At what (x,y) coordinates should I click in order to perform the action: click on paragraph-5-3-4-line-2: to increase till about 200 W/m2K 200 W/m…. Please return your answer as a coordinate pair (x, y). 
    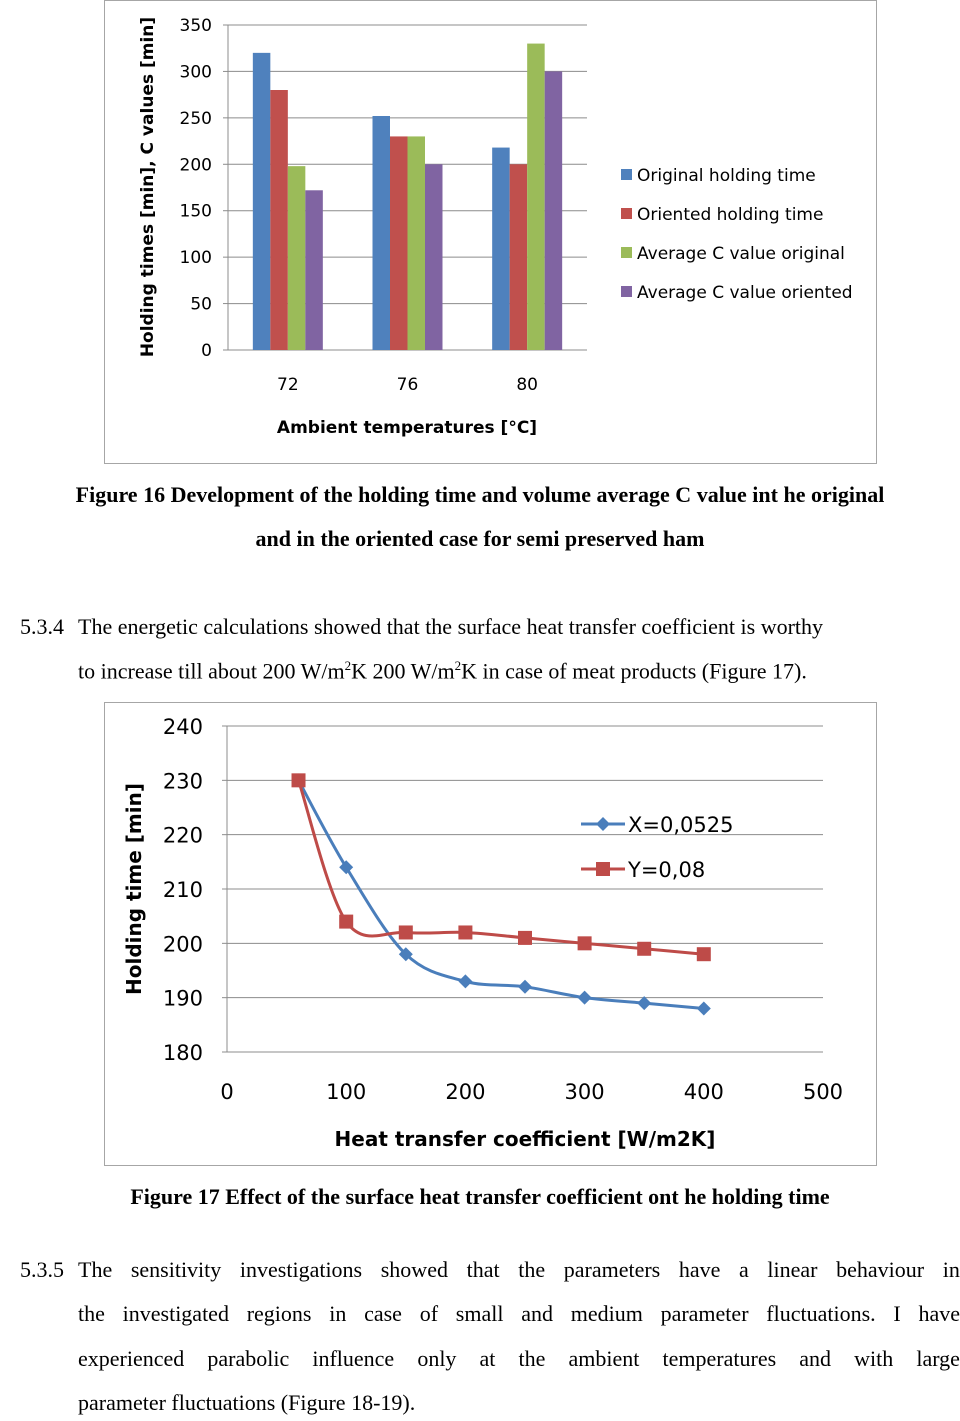
    Looking at the image, I should click on (442, 671).